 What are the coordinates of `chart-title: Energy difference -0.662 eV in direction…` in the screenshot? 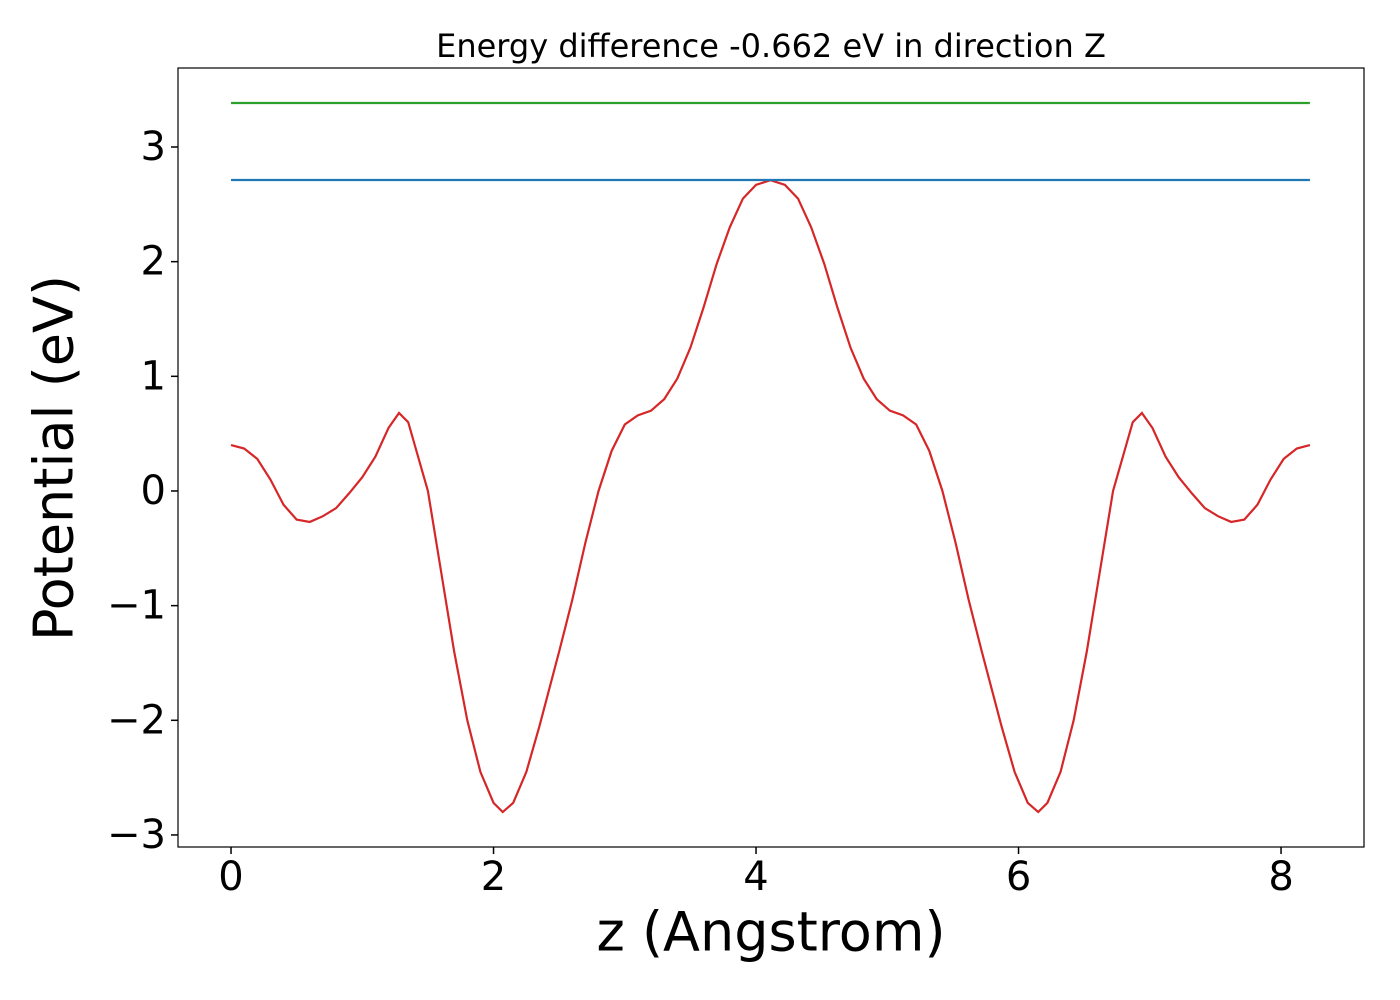 It's located at (771, 46).